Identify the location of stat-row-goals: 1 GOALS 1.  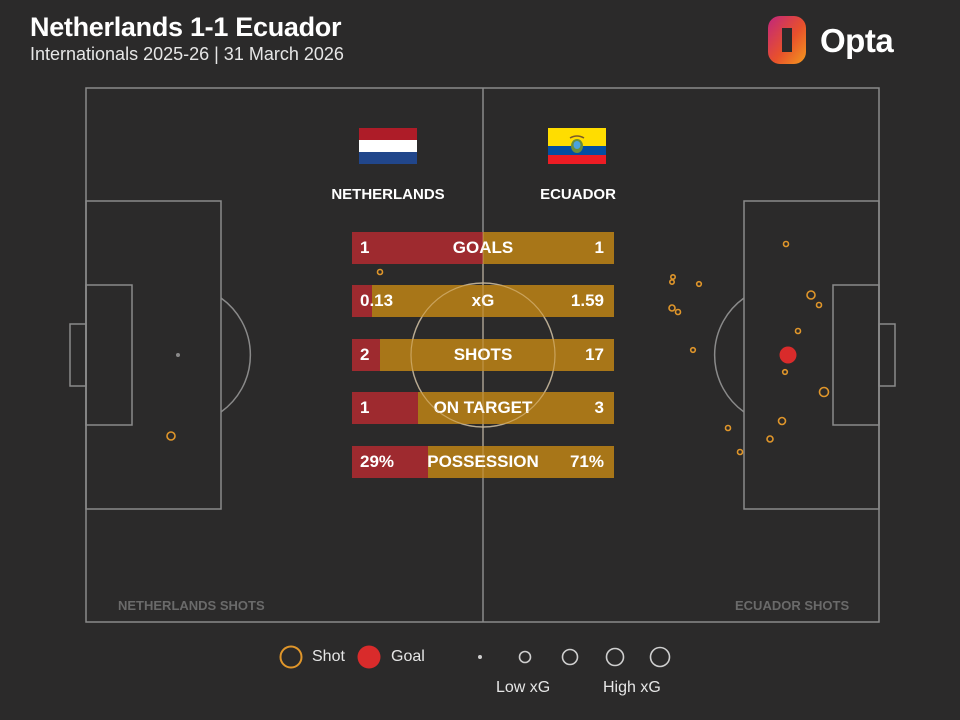
(483, 248).